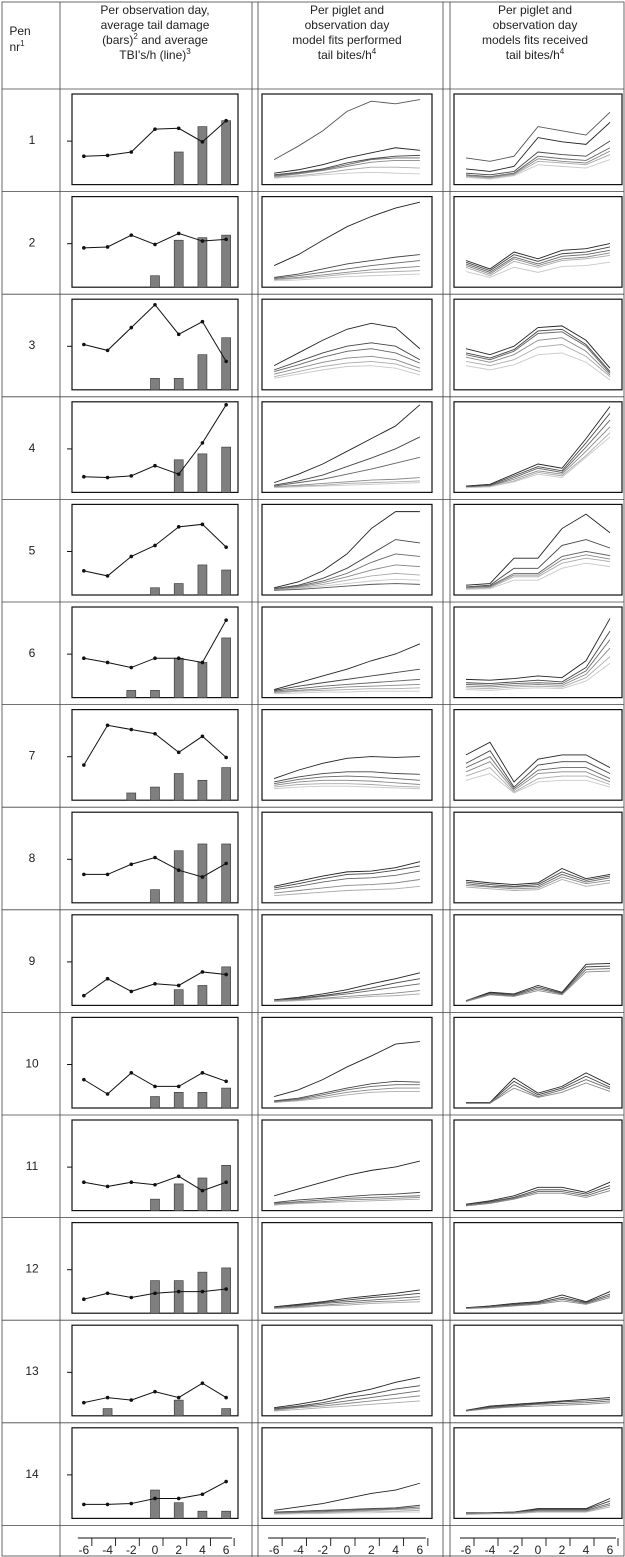  I want to click on pen-row-12: 12, so click(313, 1271).